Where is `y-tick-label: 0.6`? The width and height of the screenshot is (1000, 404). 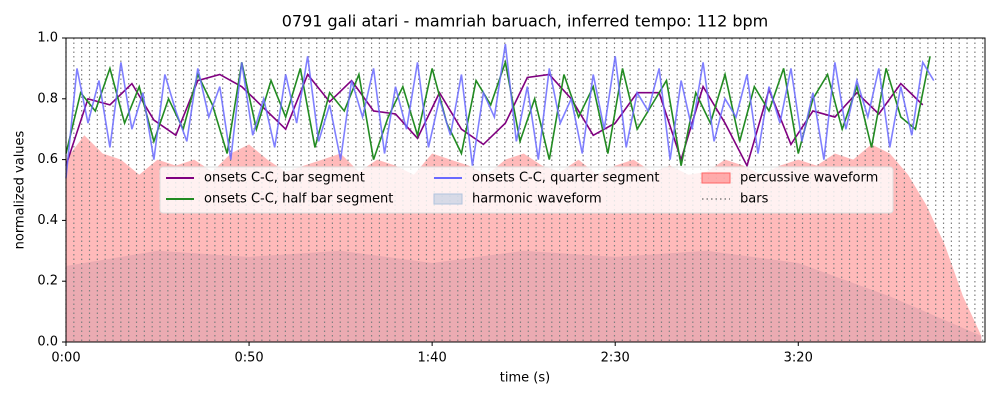 y-tick-label: 0.6 is located at coordinates (47, 159).